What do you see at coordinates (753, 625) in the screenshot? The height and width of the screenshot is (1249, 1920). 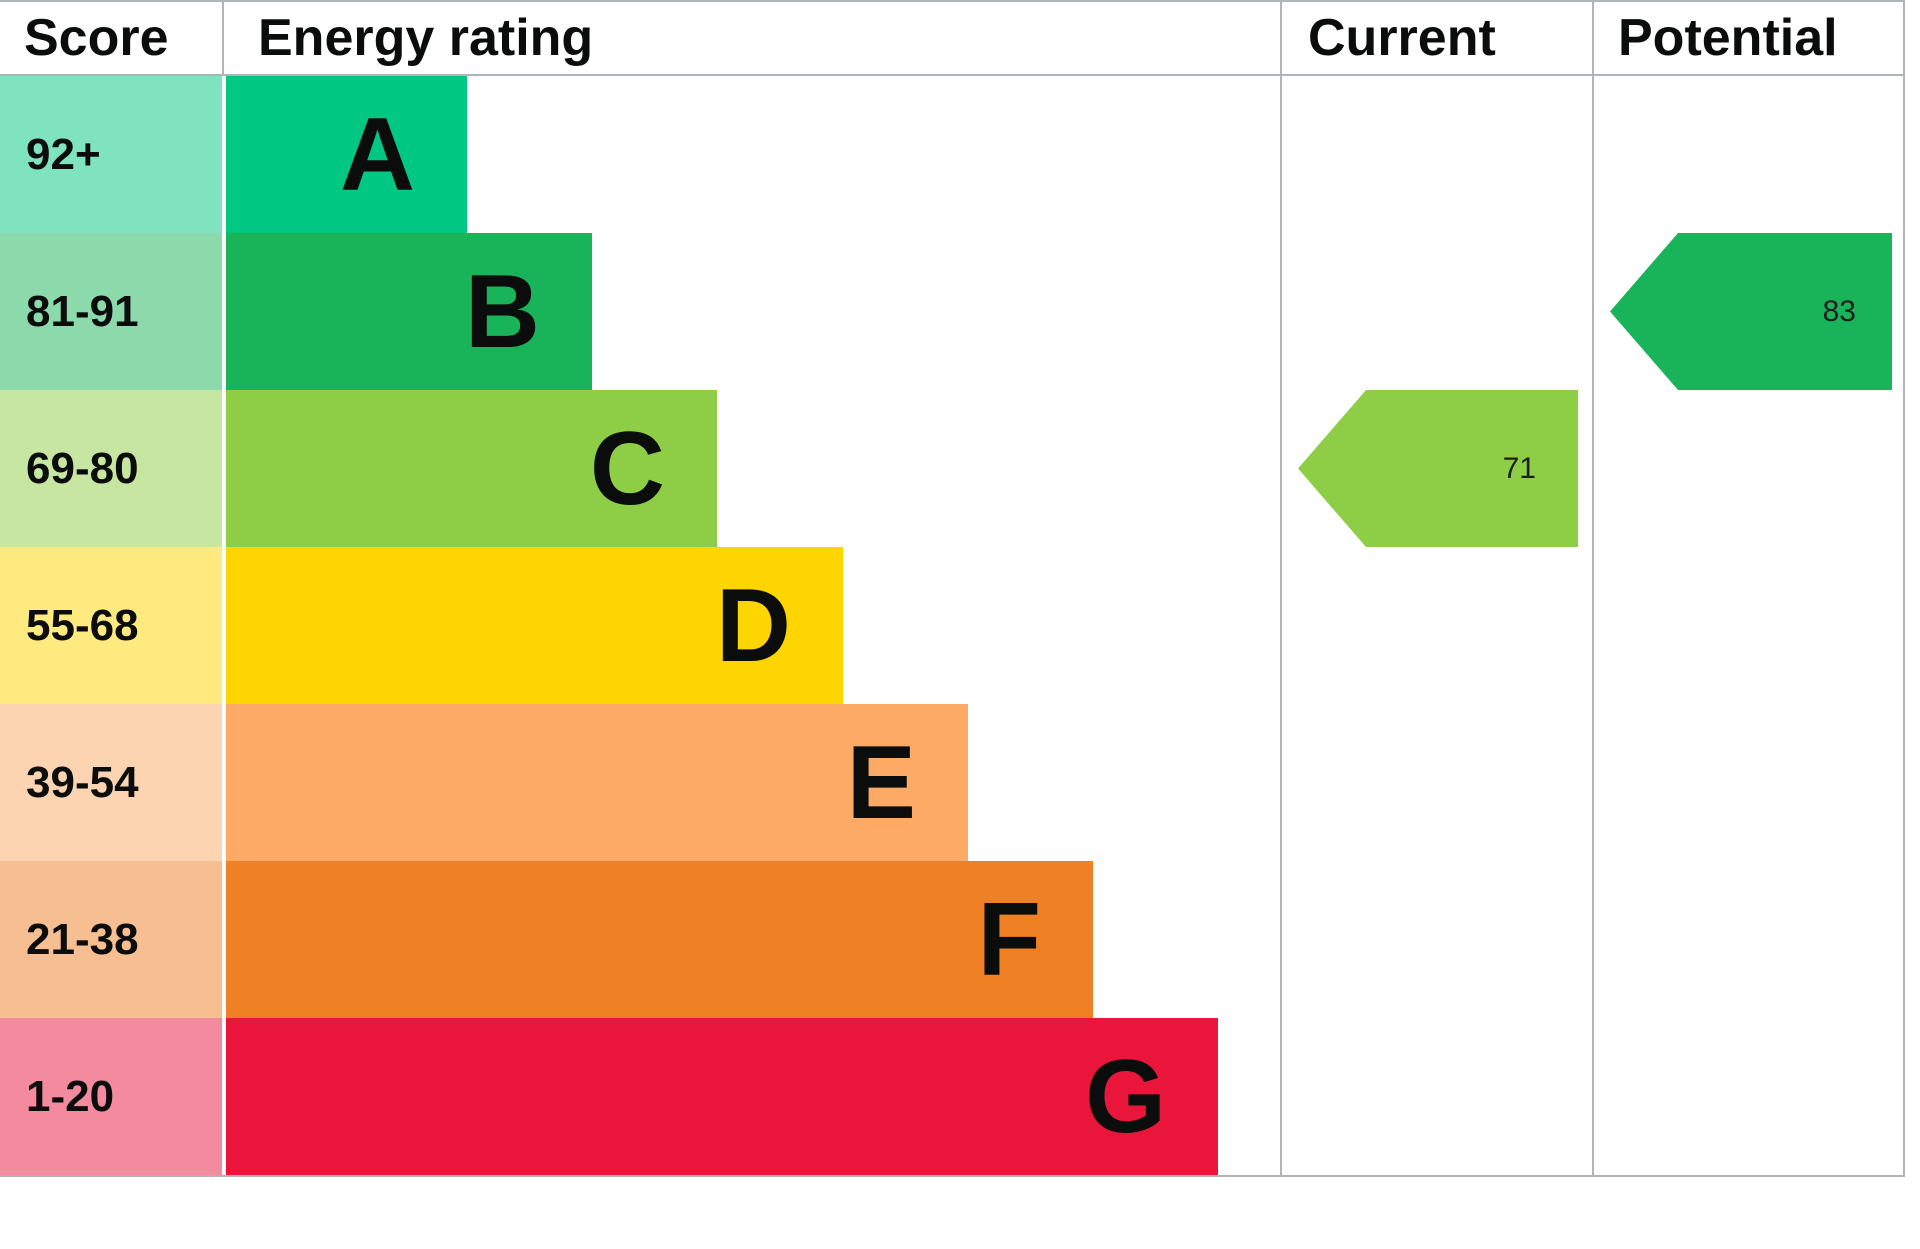 I see `band-letter-d: D` at bounding box center [753, 625].